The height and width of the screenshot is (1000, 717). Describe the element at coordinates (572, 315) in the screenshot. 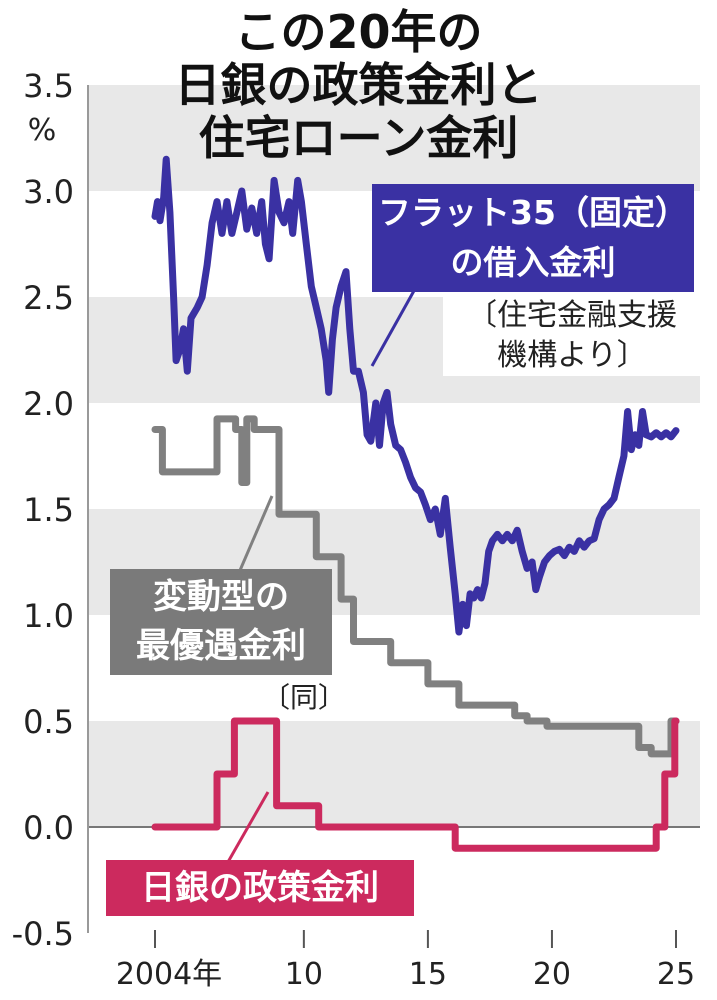

I see `flat35-source-line1: 〔住宅金融支援` at that location.